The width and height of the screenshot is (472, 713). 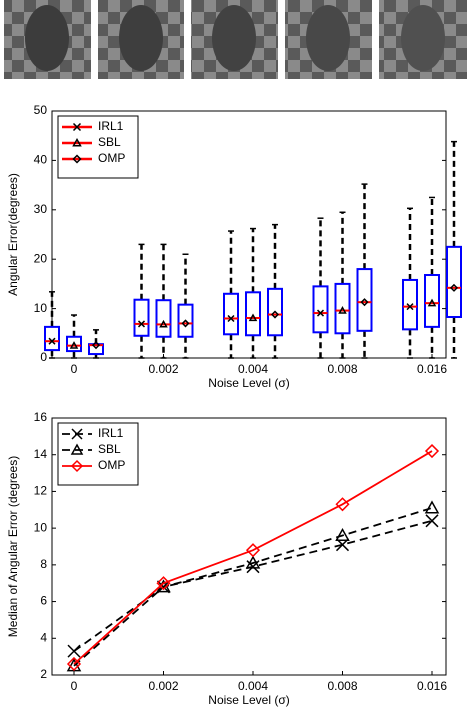 I want to click on y-axis-label: Median of Angular Error (degrees), so click(x=13, y=546).